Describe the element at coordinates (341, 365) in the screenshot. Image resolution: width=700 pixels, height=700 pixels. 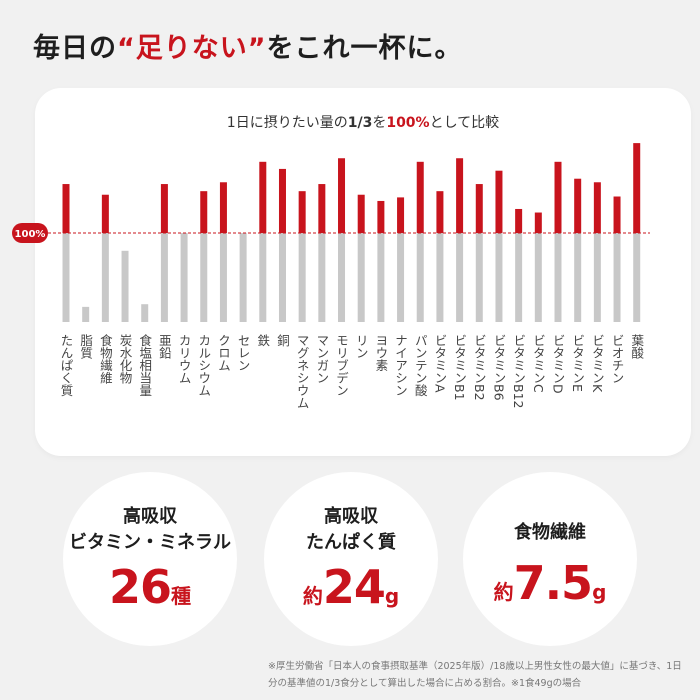
I see `category-label-15: モリブデン` at that location.